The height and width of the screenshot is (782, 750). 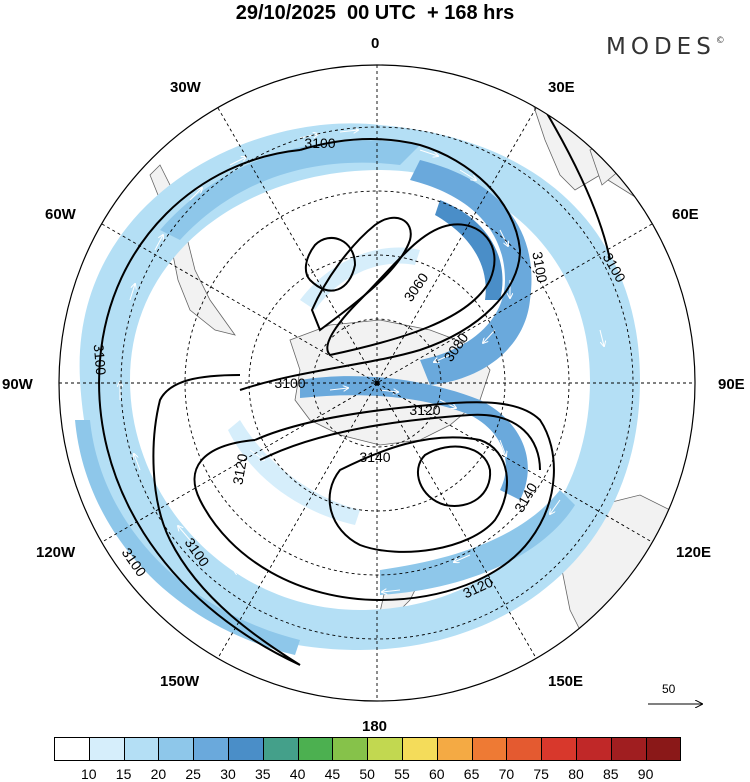 What do you see at coordinates (228, 774) in the screenshot?
I see `colorbar-tick-label: 30` at bounding box center [228, 774].